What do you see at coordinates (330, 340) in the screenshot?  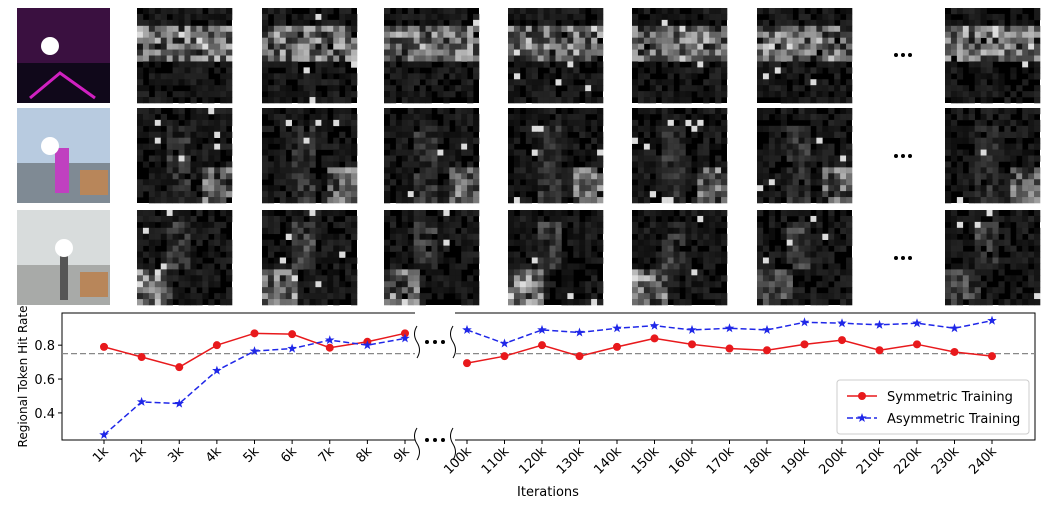 I see `marker` at bounding box center [330, 340].